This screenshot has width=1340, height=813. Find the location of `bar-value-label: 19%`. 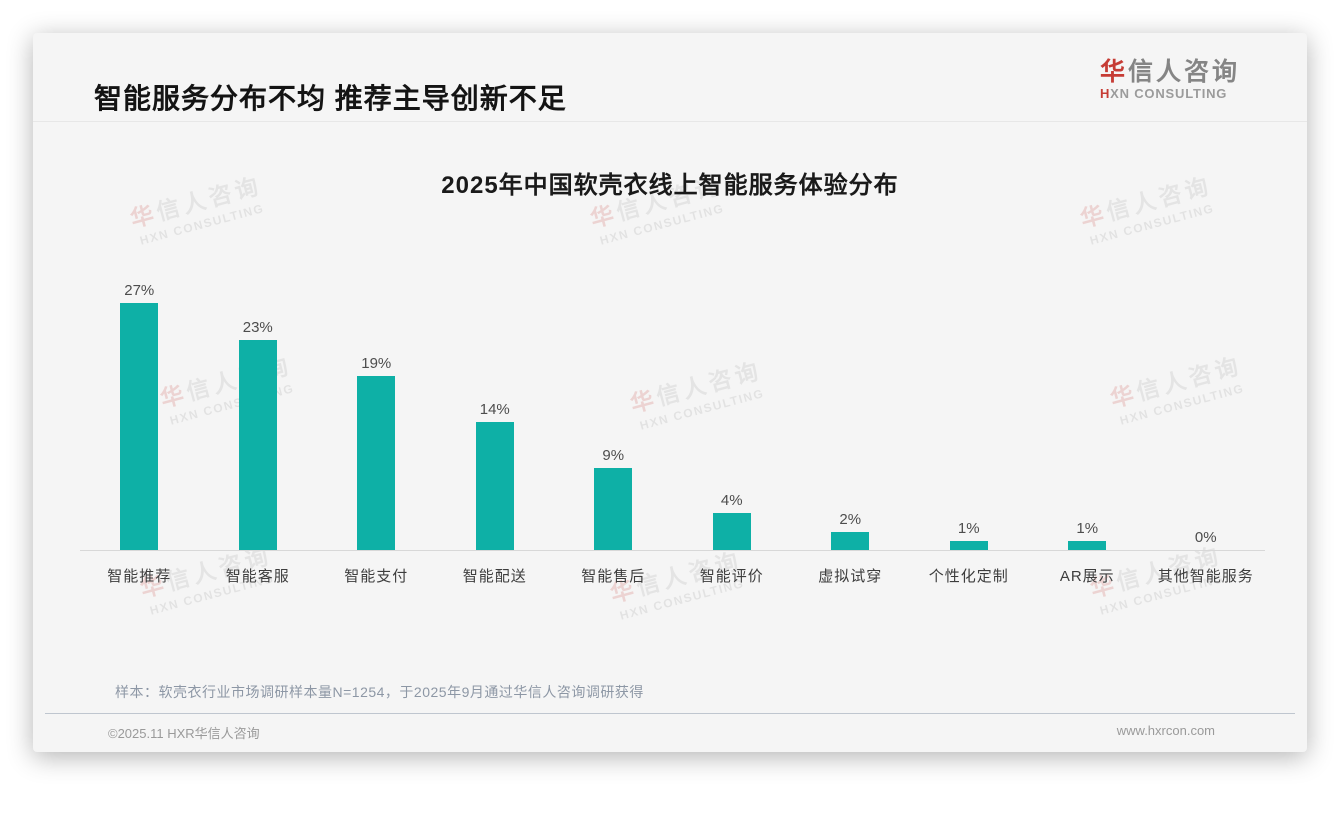

bar-value-label: 19% is located at coordinates (376, 363).